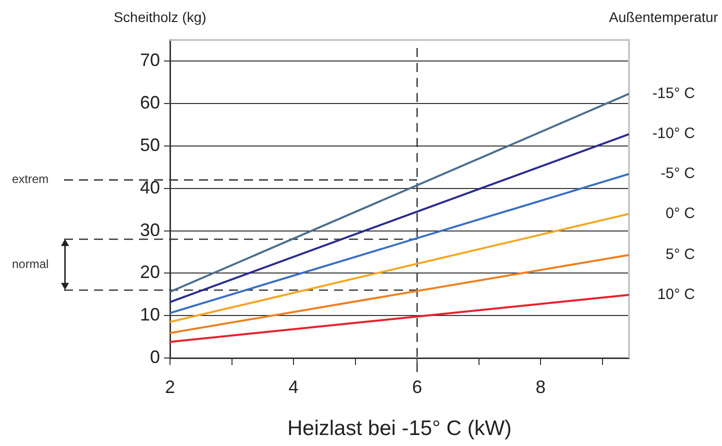  Describe the element at coordinates (150, 144) in the screenshot. I see `y-tick-label: 50` at that location.